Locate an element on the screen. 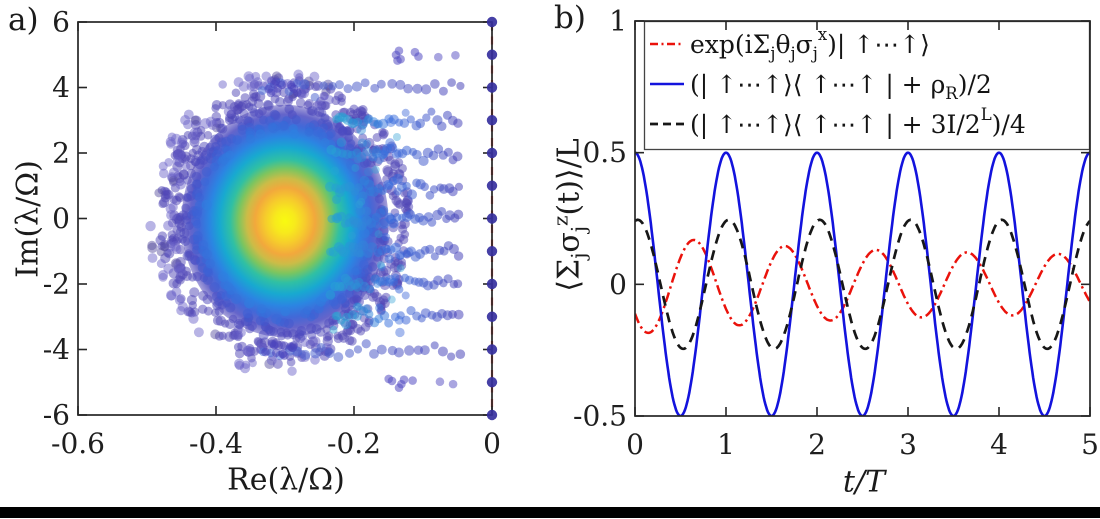  panel-a-y-tick-label: 4 is located at coordinates (61, 87).